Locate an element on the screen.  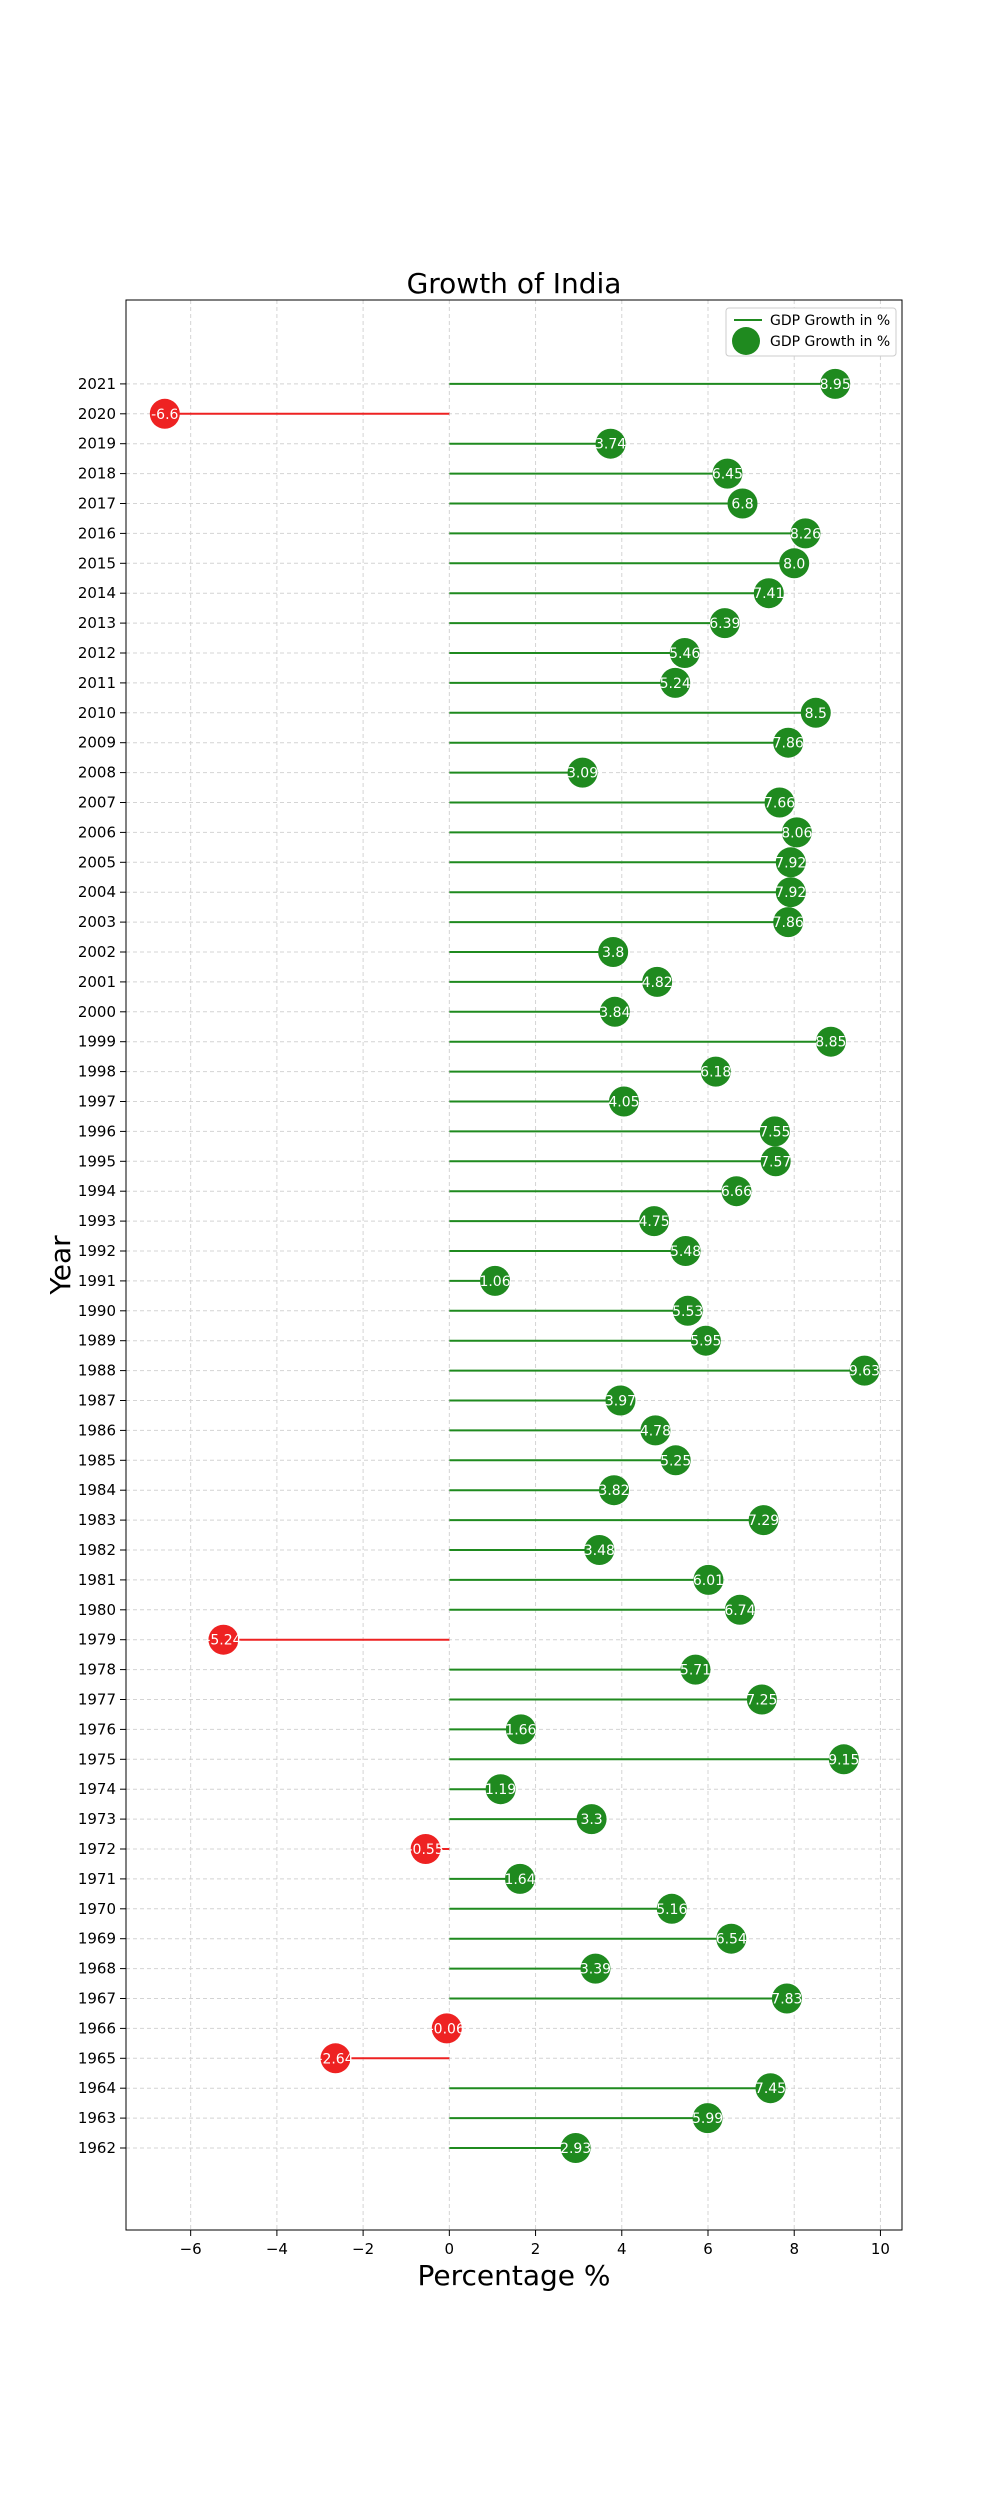
x-tick-label: 4 is located at coordinates (622, 2249).